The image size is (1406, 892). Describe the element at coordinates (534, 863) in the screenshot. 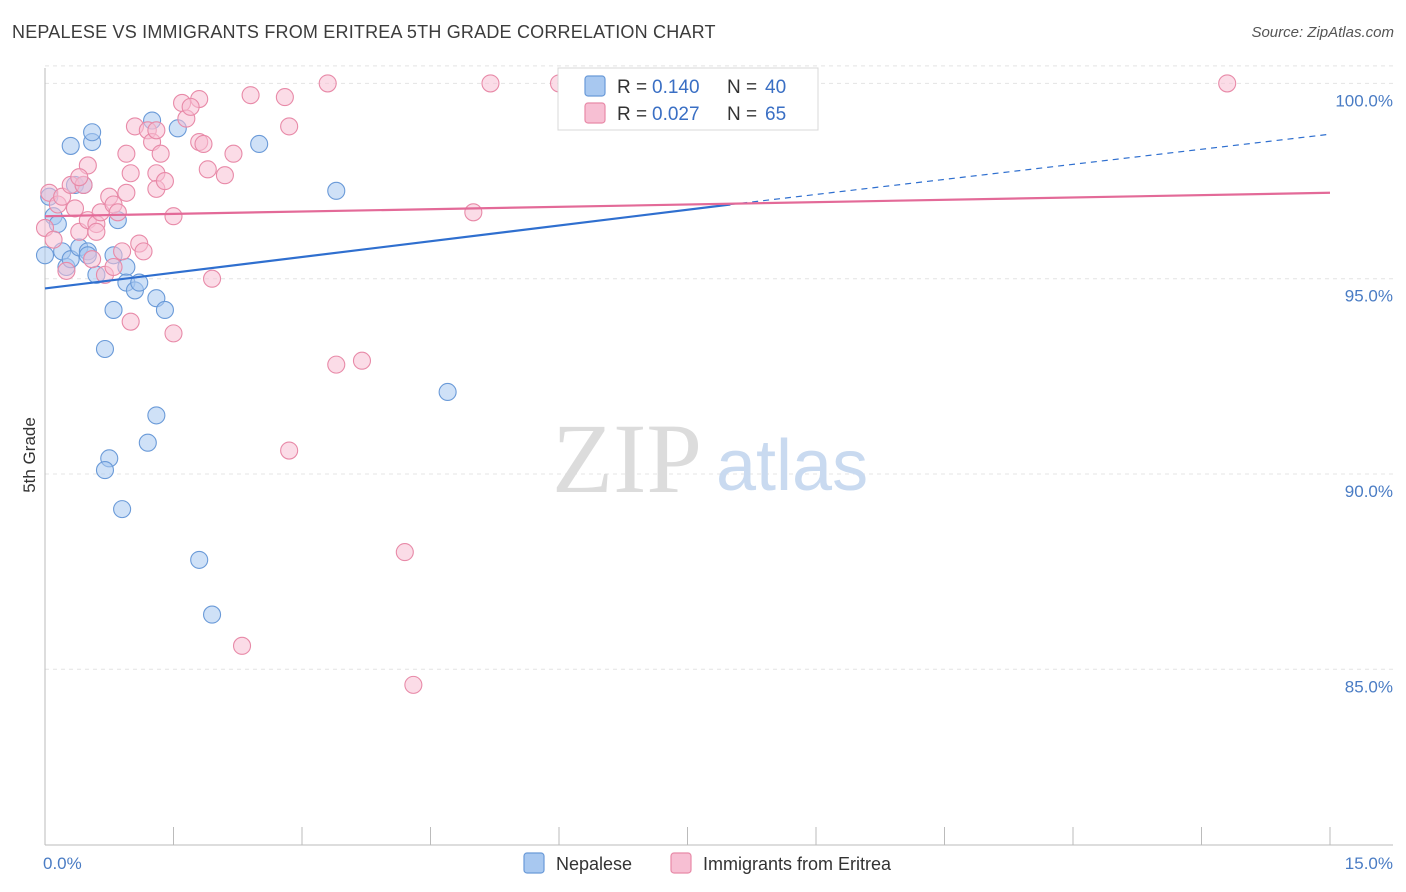

I see `bottom-legend-swatch-nepalese` at that location.